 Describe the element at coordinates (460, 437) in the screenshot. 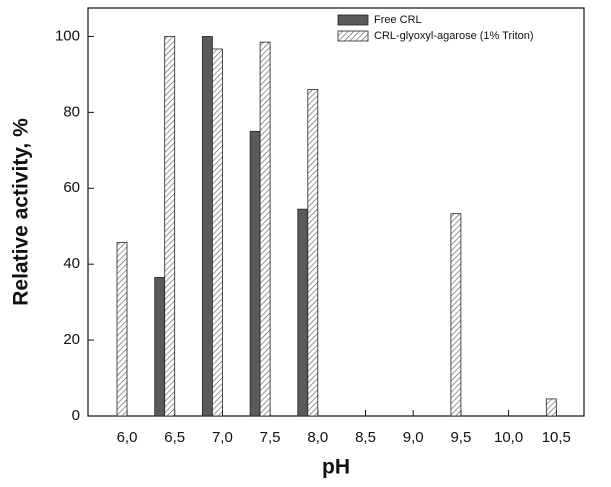

I see `x-tick-label: 9,5` at that location.